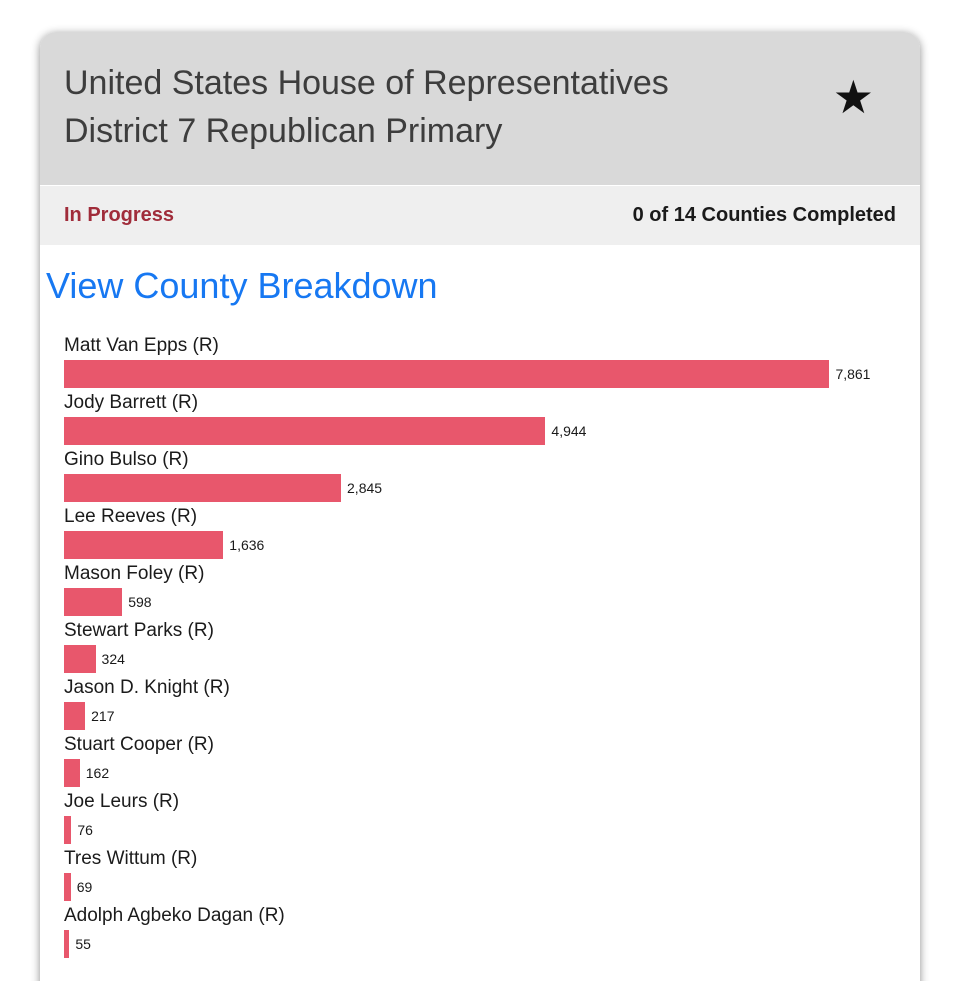 The image size is (960, 981). What do you see at coordinates (174, 916) in the screenshot?
I see `candidate-name: Adolph Agbeko Dagan (R)` at bounding box center [174, 916].